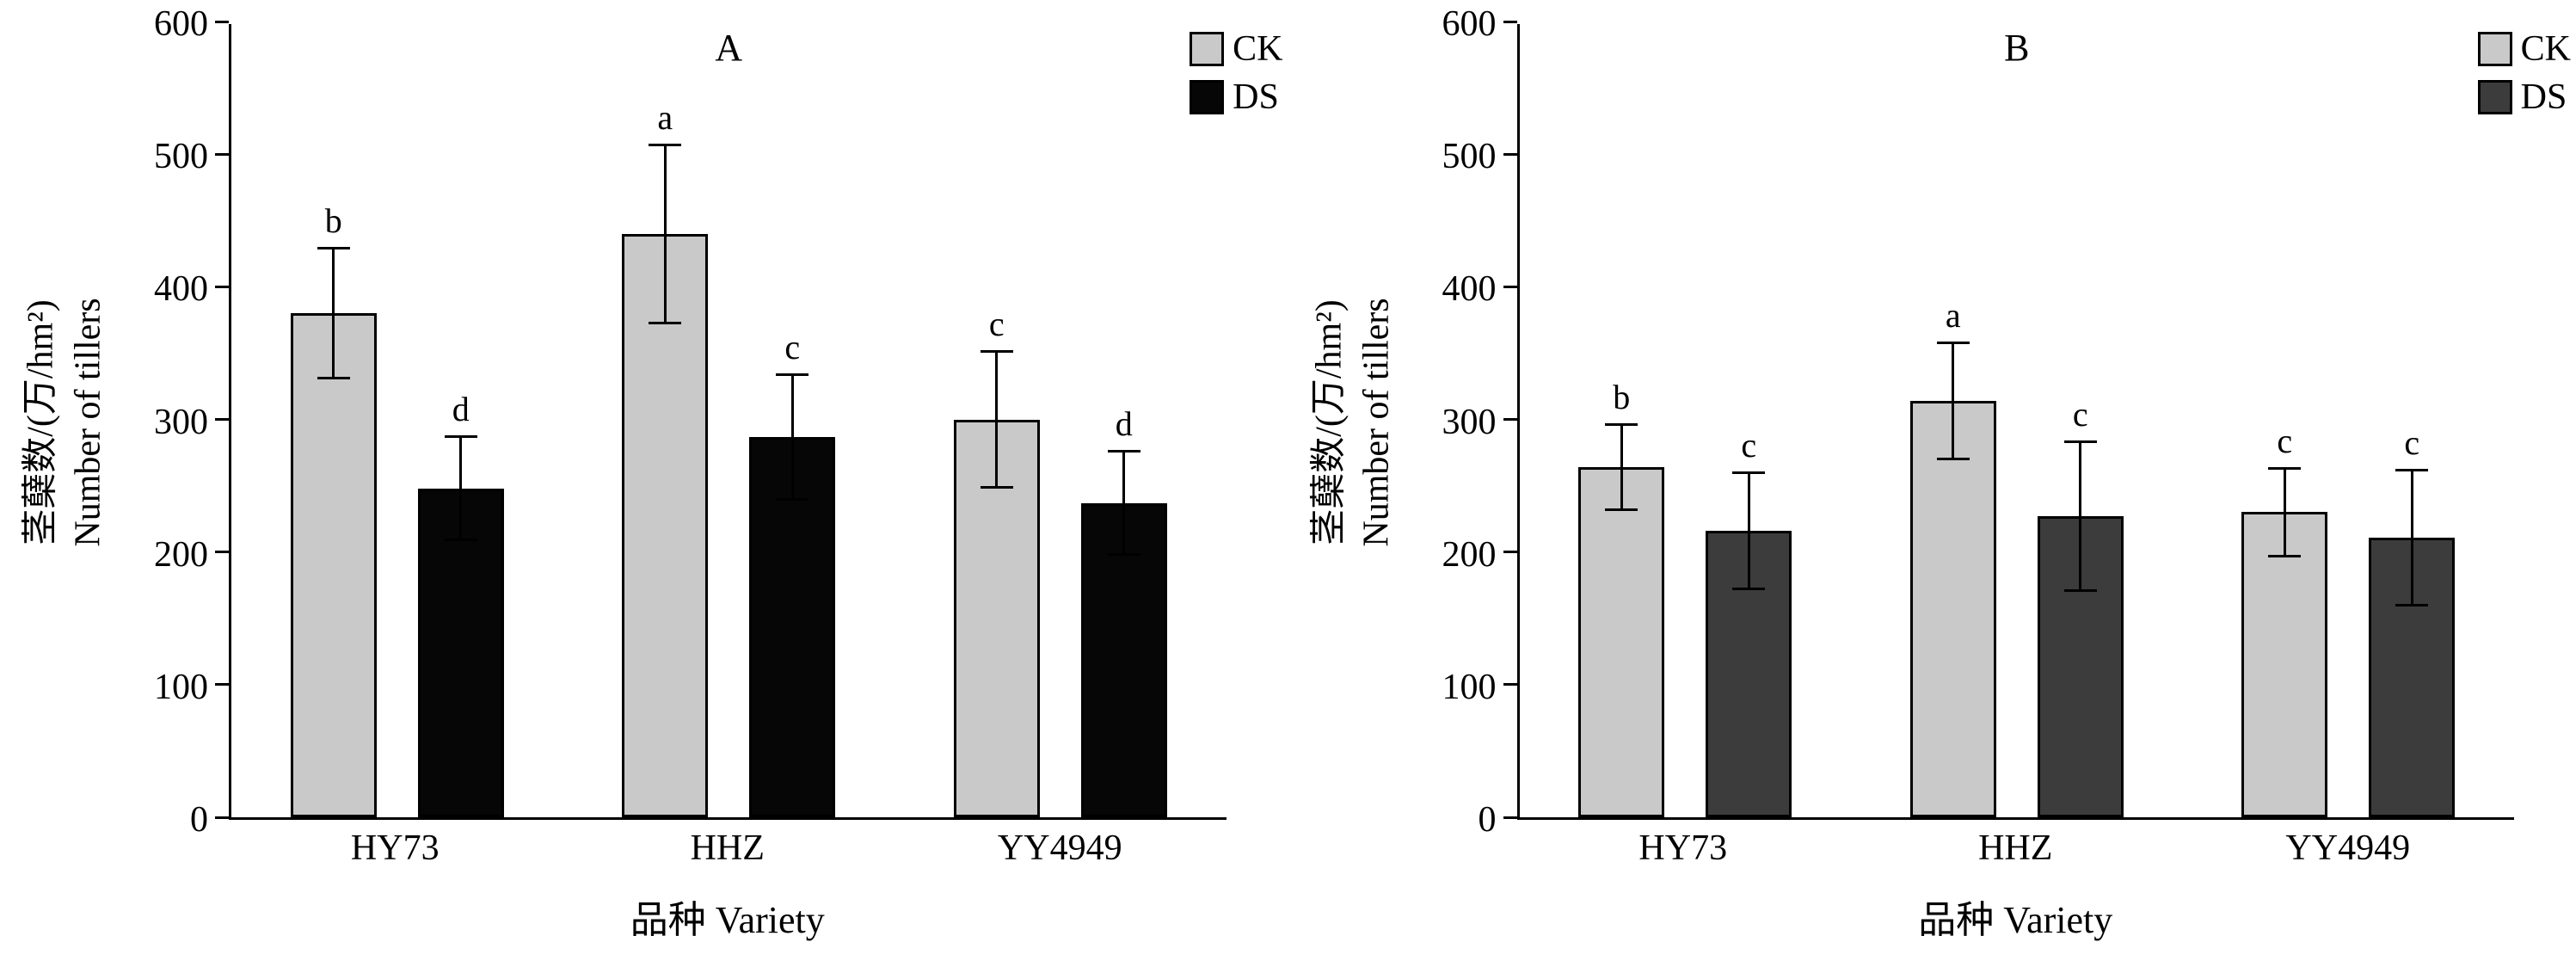 Image resolution: width=2576 pixels, height=979 pixels. Describe the element at coordinates (996, 618) in the screenshot. I see `bar-ck-yy4949` at that location.